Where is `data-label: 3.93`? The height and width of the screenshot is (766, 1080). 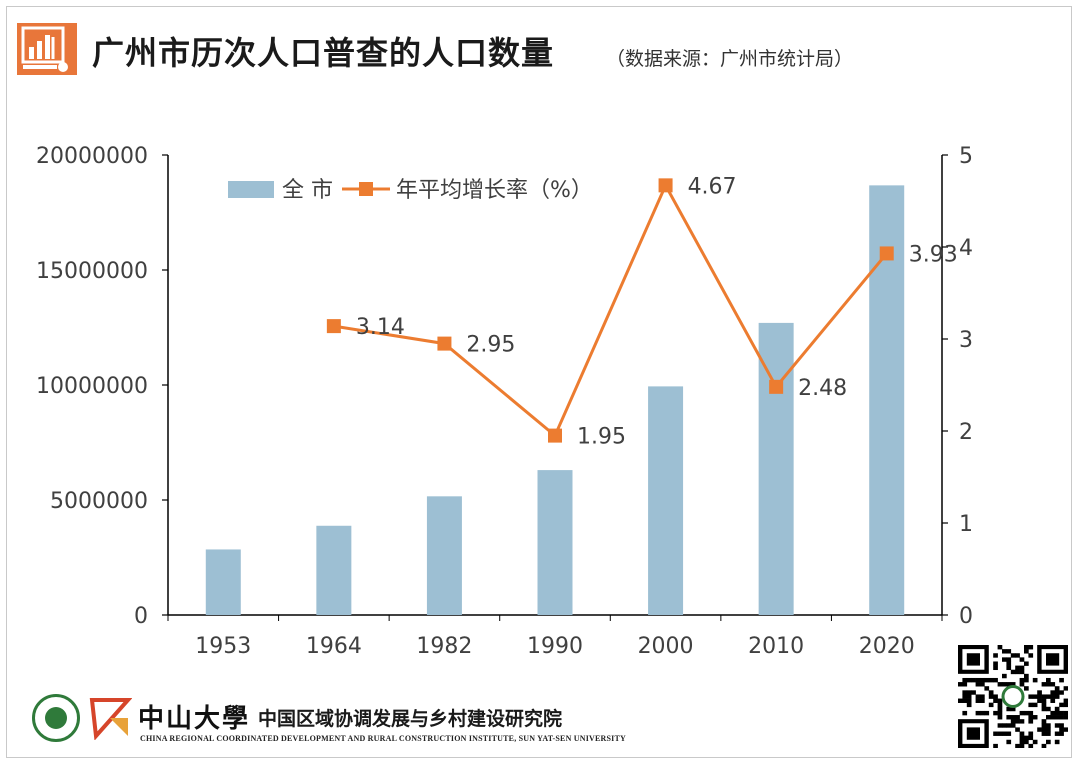 data-label: 3.93 is located at coordinates (933, 254).